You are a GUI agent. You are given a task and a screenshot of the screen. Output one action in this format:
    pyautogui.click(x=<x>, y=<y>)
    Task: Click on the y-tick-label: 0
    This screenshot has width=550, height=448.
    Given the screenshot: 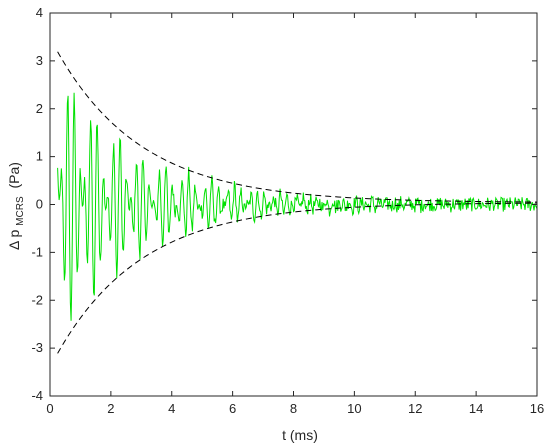 What is the action you would take?
    pyautogui.click(x=39, y=204)
    